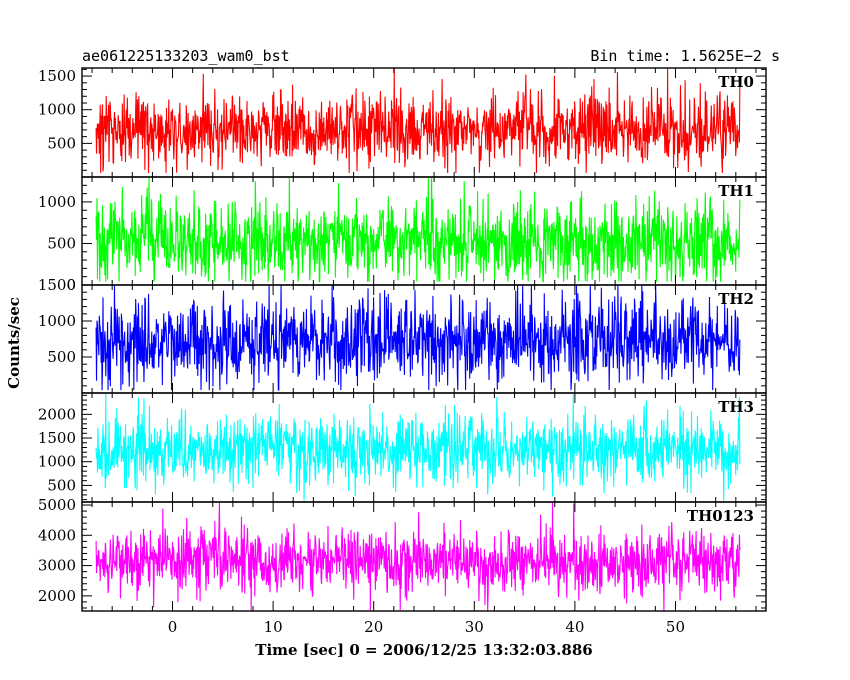  Describe the element at coordinates (720, 516) in the screenshot. I see `panel-label-th0123: TH0123` at that location.